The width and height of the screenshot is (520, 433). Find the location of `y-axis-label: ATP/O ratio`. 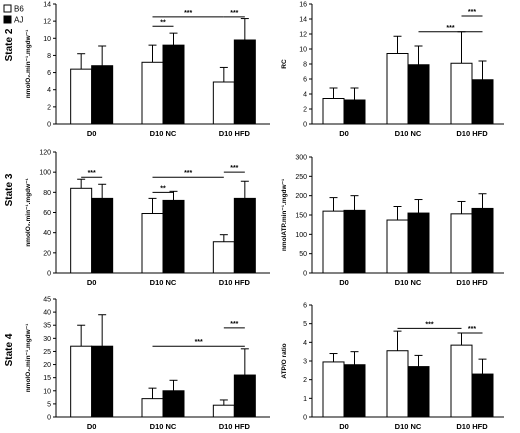

y-axis-label: ATP/O ratio is located at coordinates (284, 360).